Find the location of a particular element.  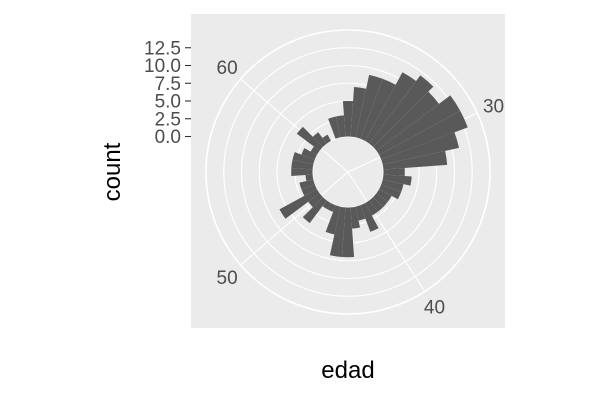

x-axis-title: edad is located at coordinates (347, 370).